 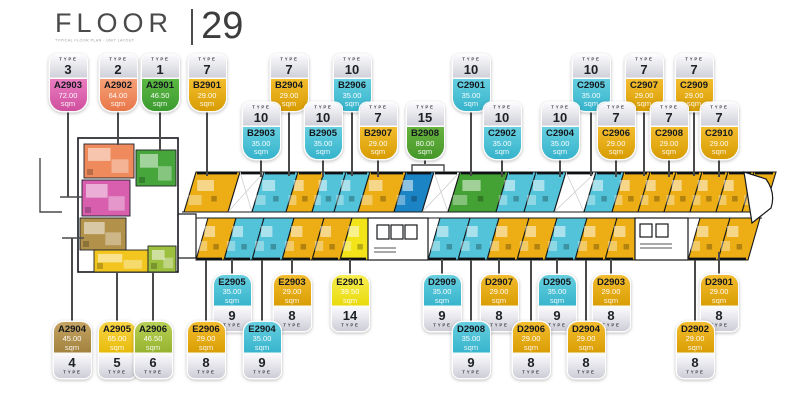 I want to click on unit-section: C2908 29.00 sqm, so click(x=669, y=142).